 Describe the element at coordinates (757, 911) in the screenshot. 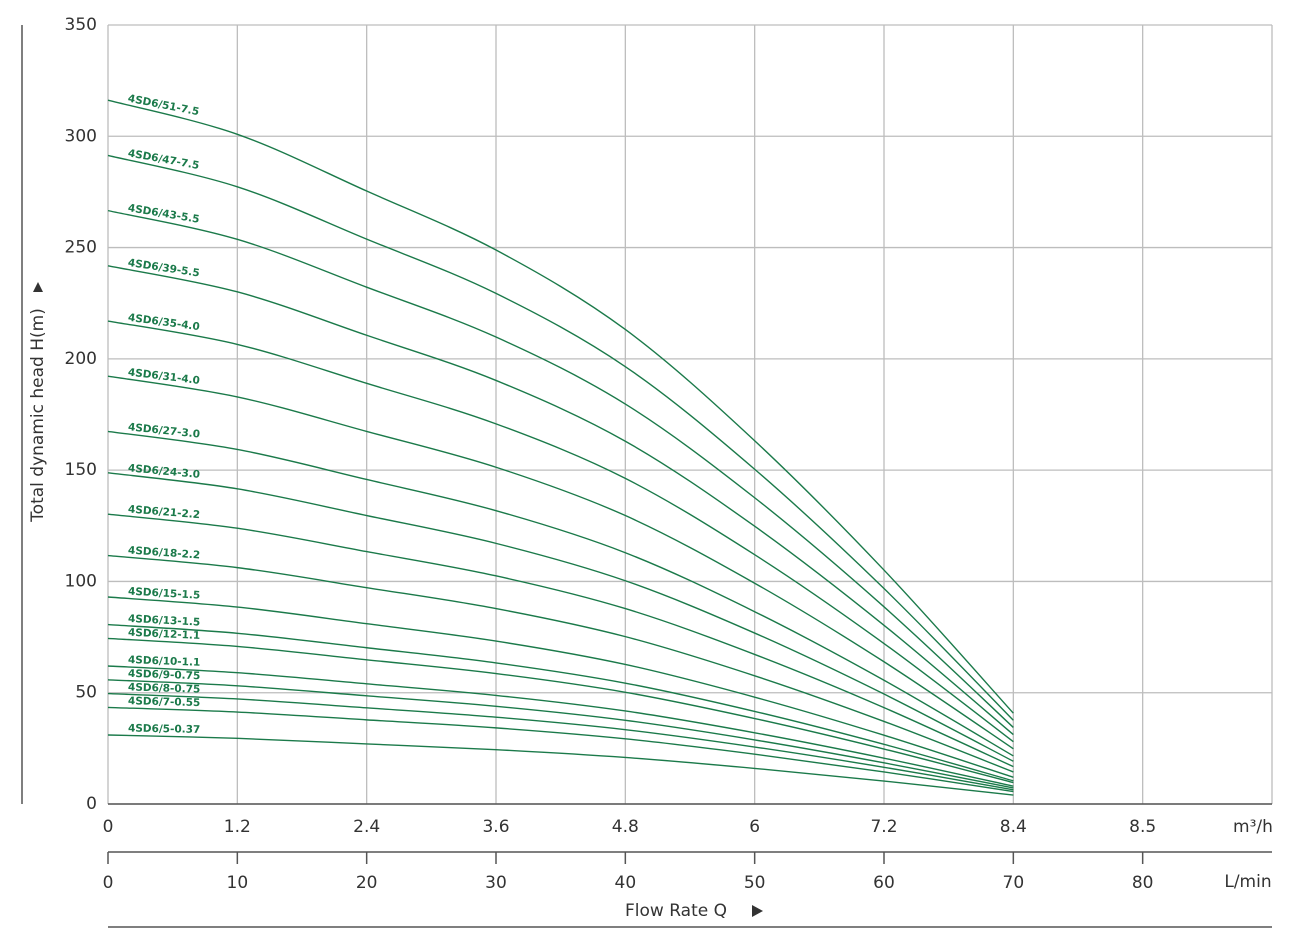

I see `x-arrow` at that location.